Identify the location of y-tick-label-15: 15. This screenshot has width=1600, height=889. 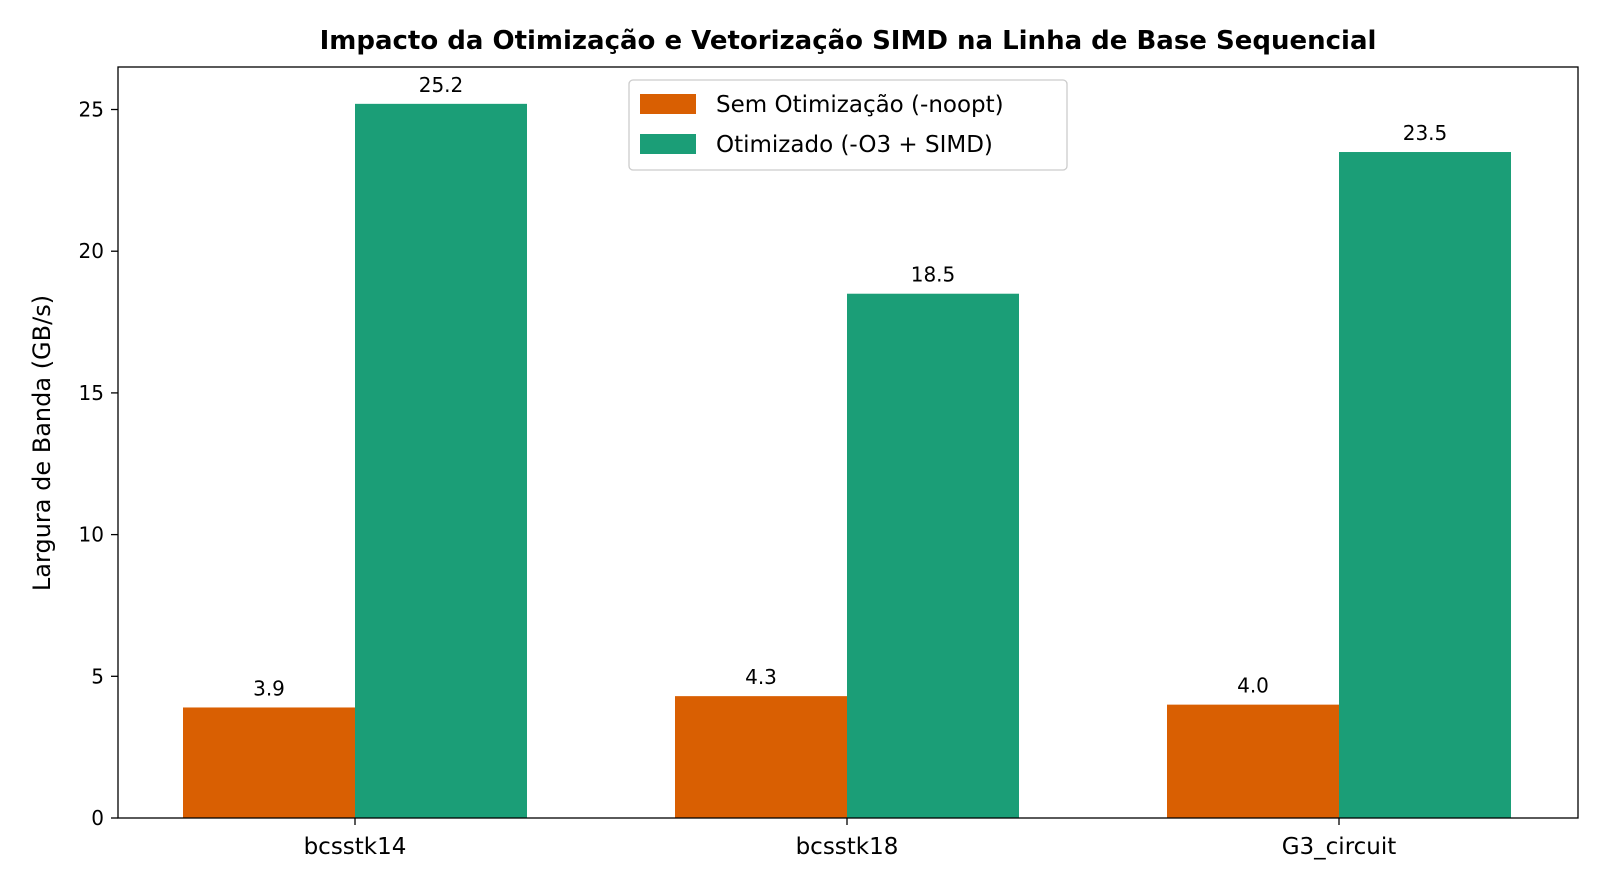
(91, 393).